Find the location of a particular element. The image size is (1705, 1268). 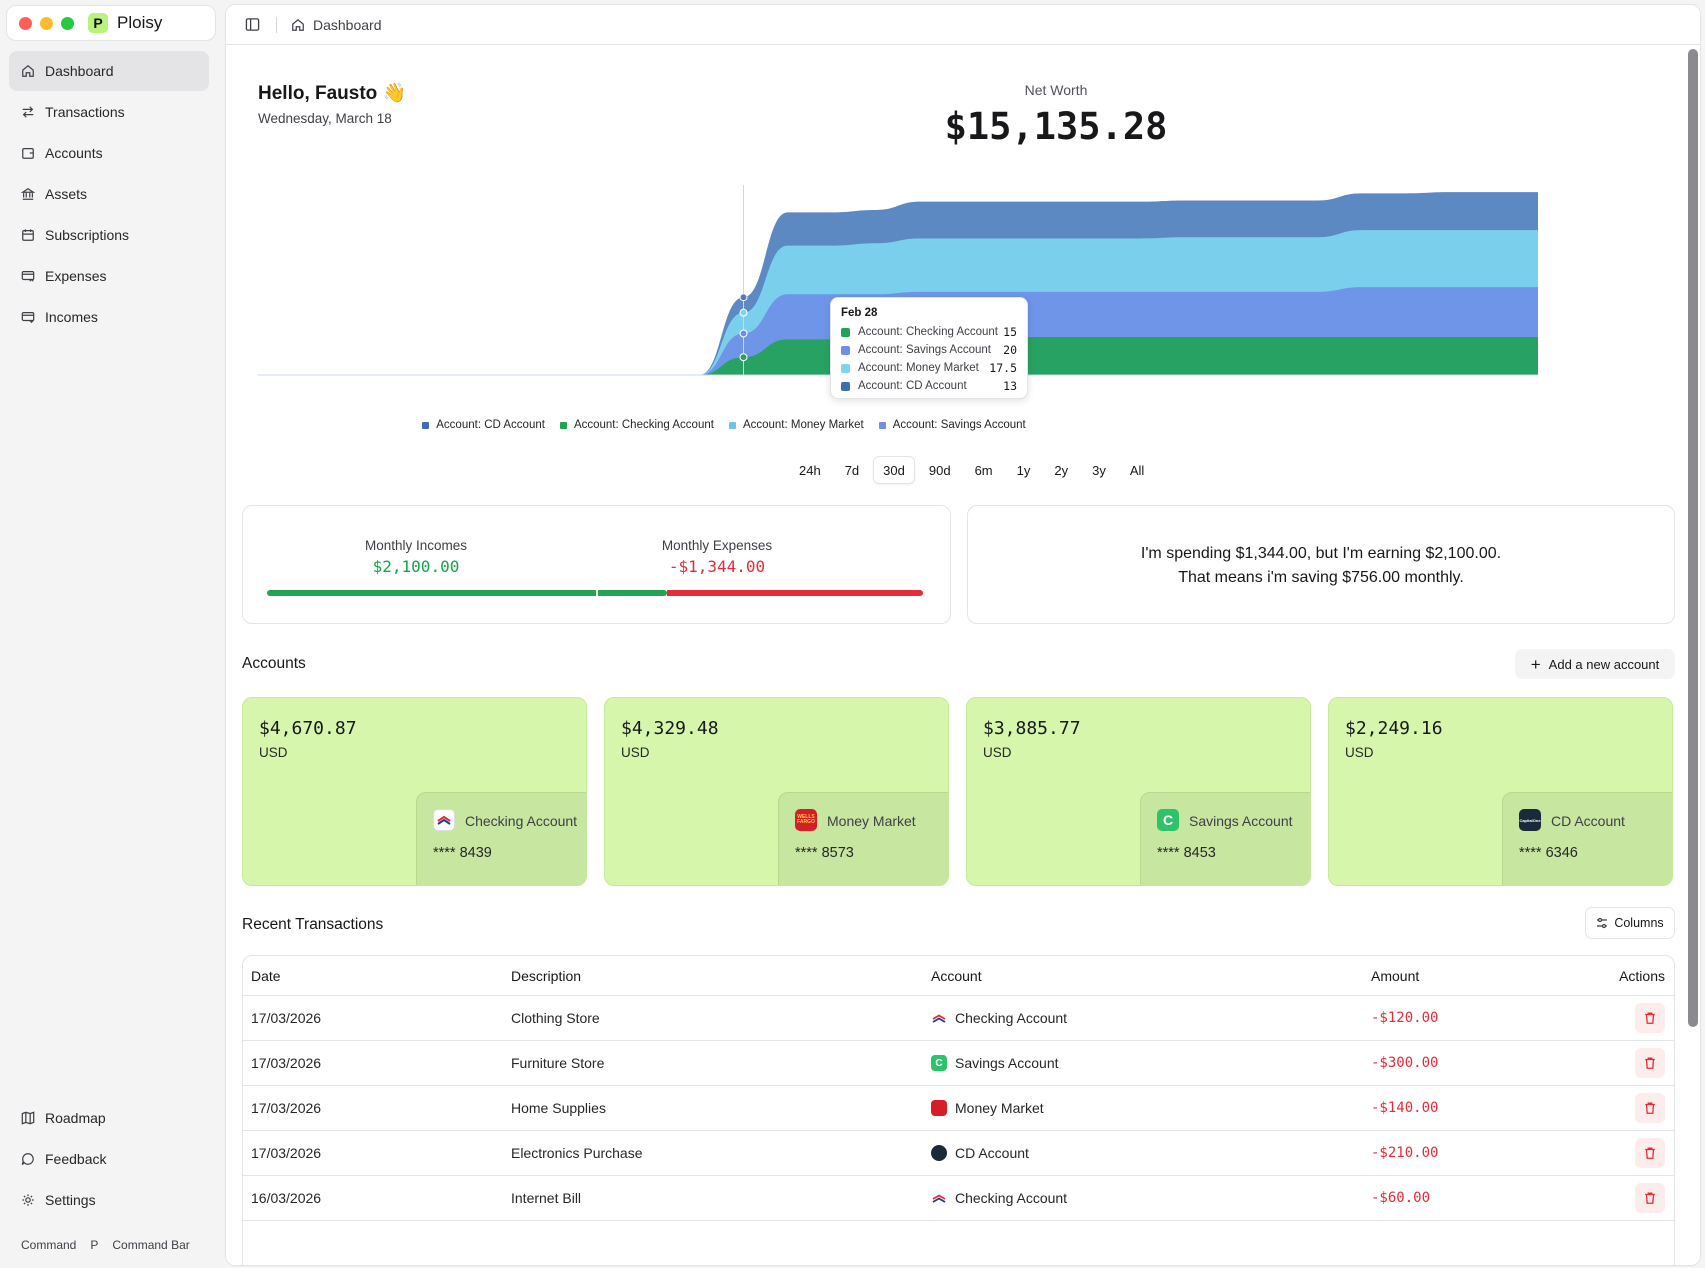

range-button-24h: 24h is located at coordinates (810, 470).